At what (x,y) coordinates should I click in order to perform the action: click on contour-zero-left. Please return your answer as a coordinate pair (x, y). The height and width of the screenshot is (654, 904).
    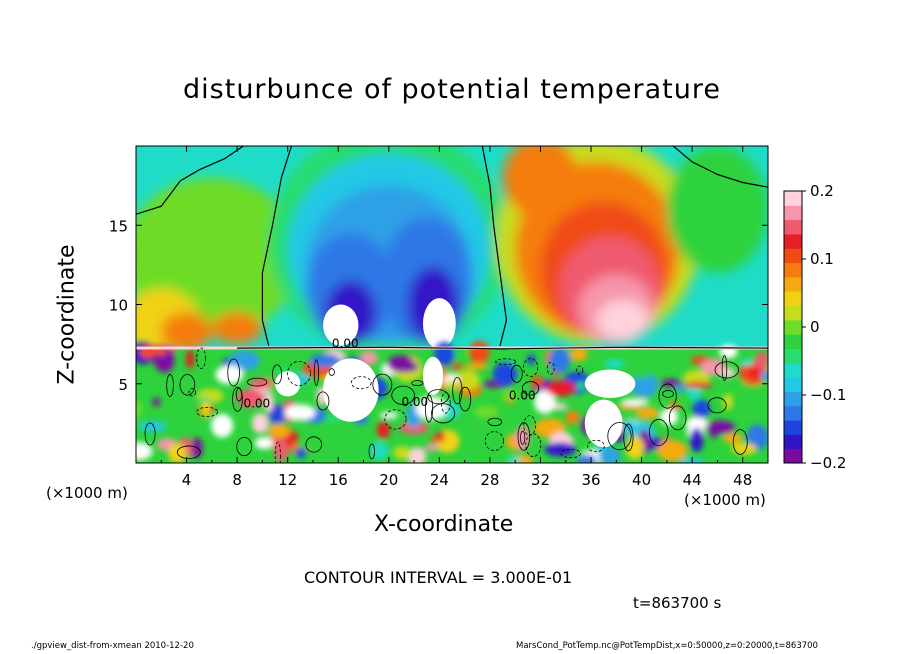
    Looking at the image, I should click on (277, 246).